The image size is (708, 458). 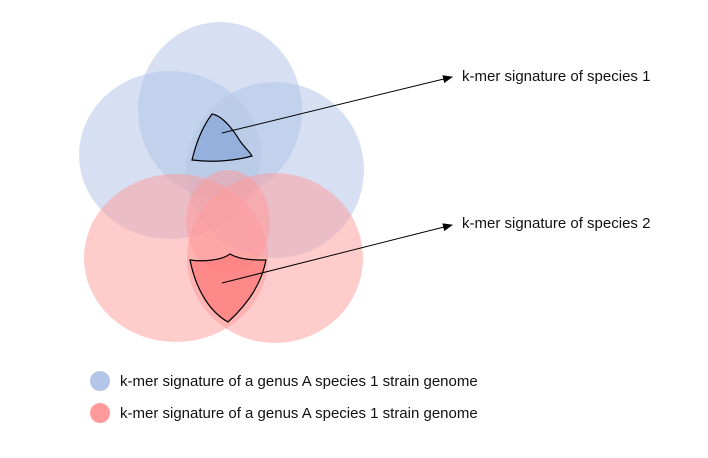 What do you see at coordinates (556, 77) in the screenshot?
I see `species1-signature-label: k-mer signature of species 1` at bounding box center [556, 77].